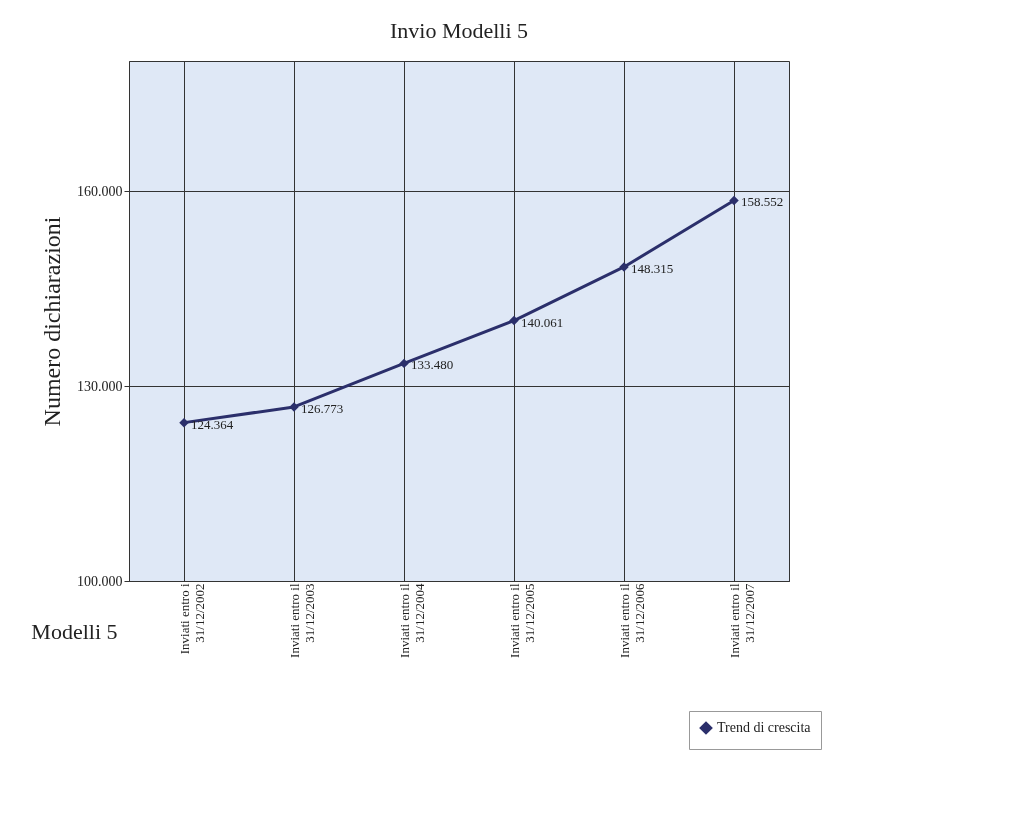 The width and height of the screenshot is (1035, 832). Describe the element at coordinates (100, 581) in the screenshot. I see `y-tick-label: 100.000` at that location.